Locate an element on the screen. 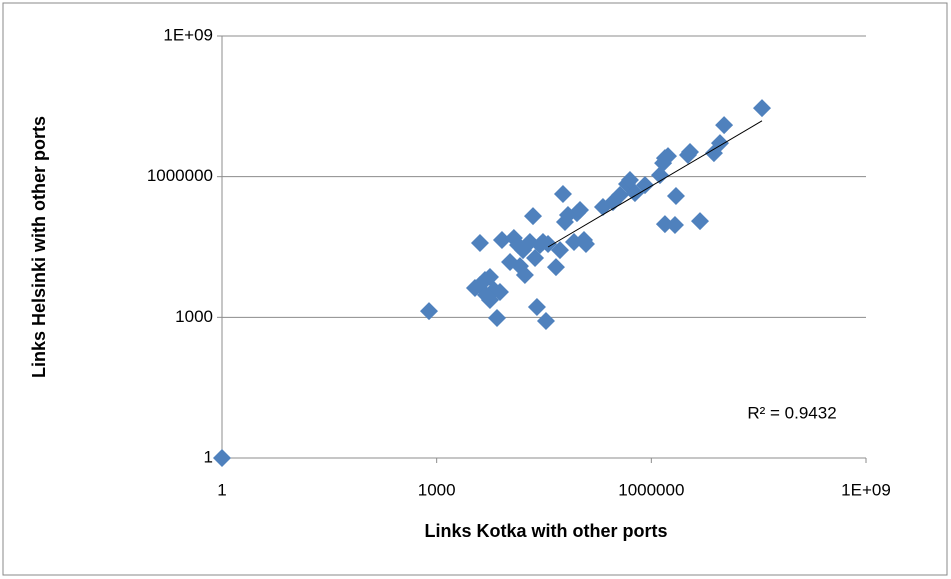 This screenshot has width=951, height=579. r-squared-label: R² = 0.9432 is located at coordinates (791, 412).